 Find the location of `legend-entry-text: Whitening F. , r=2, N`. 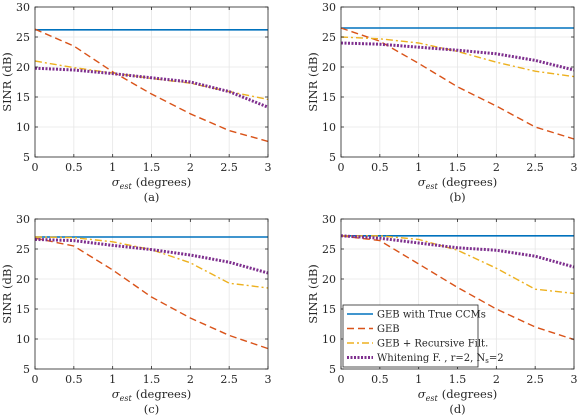

legend-entry-text: Whitening F. , r=2, N is located at coordinates (431, 358).